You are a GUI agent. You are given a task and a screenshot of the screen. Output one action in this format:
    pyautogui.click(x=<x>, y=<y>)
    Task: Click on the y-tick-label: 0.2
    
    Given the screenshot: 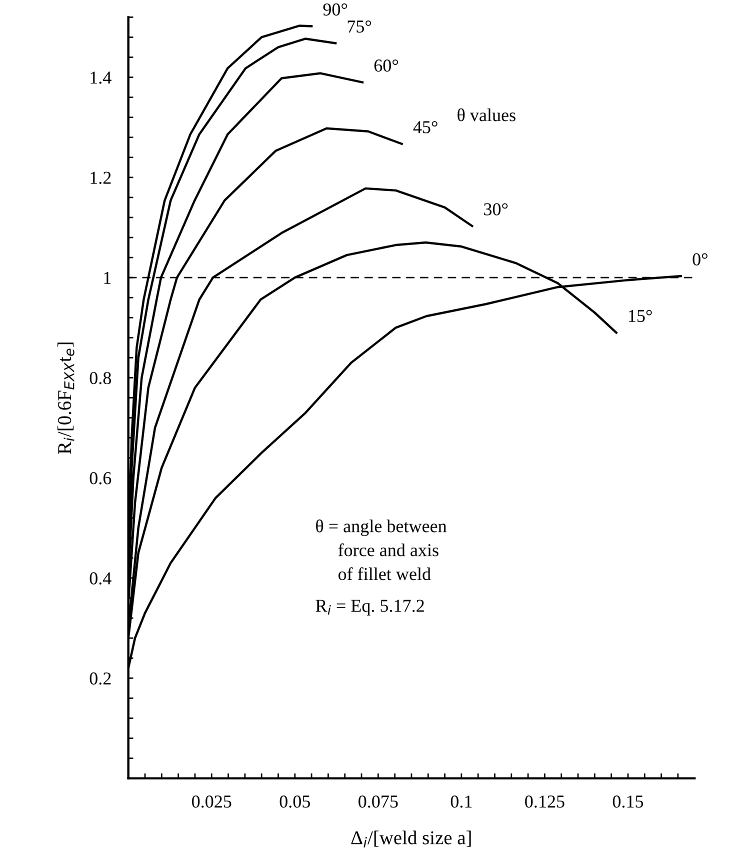 What is the action you would take?
    pyautogui.click(x=100, y=678)
    